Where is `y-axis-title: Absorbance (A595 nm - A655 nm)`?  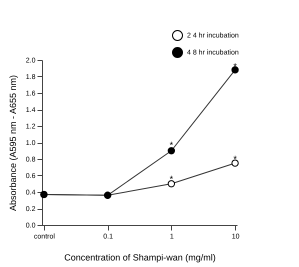 y-axis-title: Absorbance (A595 nm - A655 nm) is located at coordinates (13, 143).